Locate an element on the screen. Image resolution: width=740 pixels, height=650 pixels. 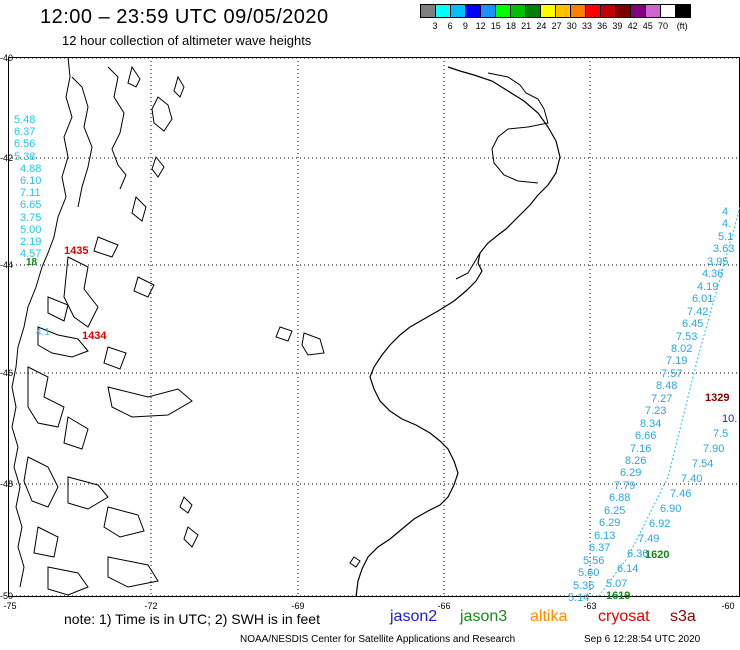
satellite-label-jason3: jason3 is located at coordinates (484, 616).